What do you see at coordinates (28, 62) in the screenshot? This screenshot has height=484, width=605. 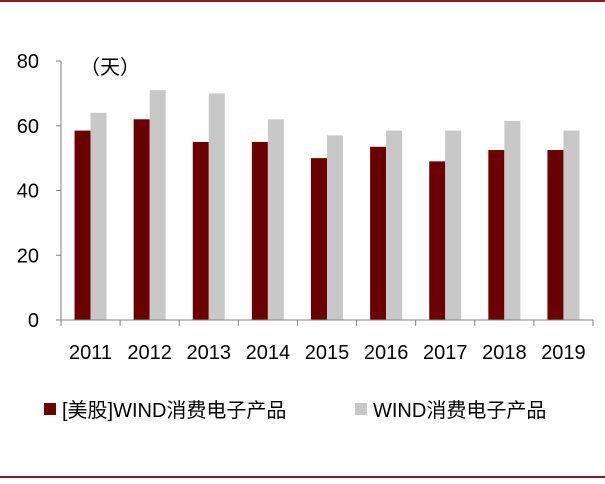 I see `y-tick-label: 80` at bounding box center [28, 62].